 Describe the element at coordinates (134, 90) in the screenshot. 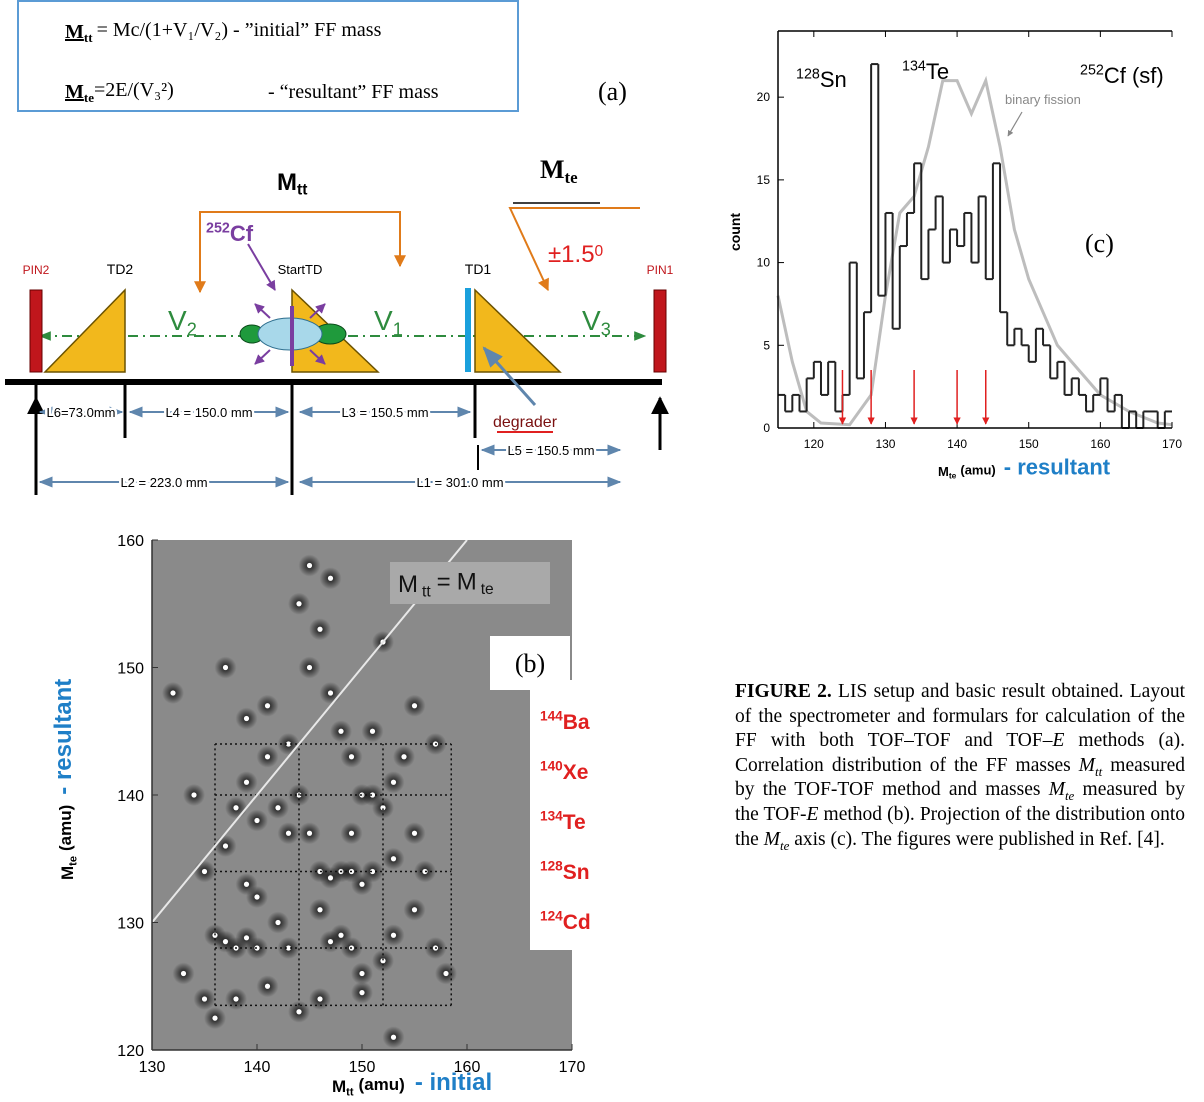

I see `formula-part: =2E/(V₃²)` at that location.